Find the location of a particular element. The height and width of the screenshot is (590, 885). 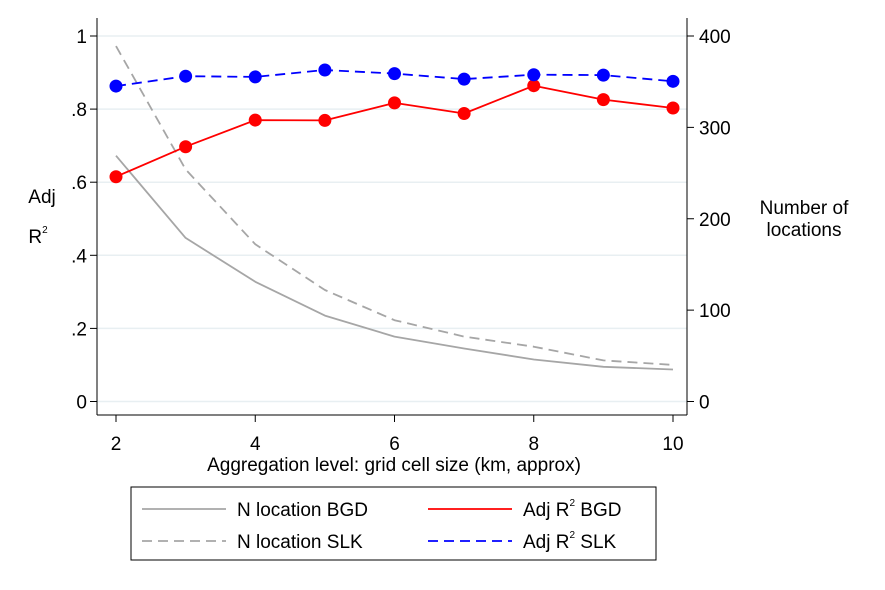

y-left-tick-label-5: 1 is located at coordinates (81, 37).